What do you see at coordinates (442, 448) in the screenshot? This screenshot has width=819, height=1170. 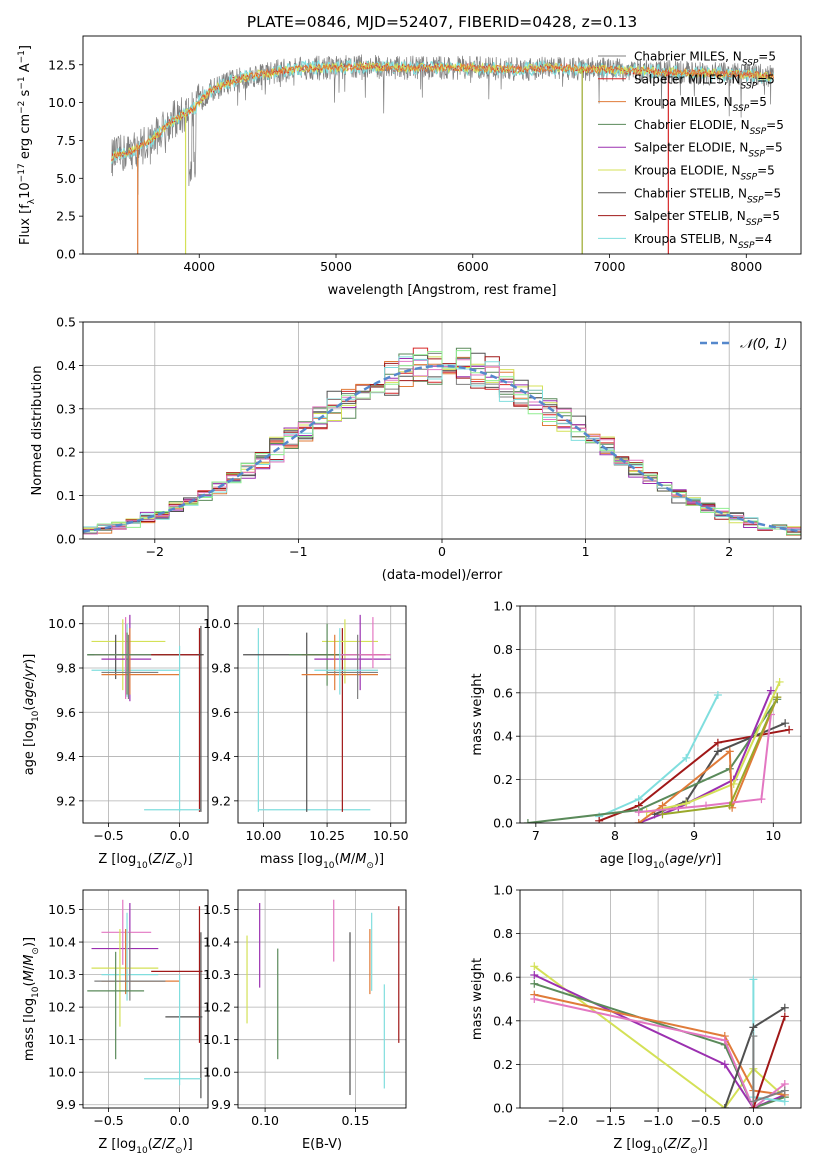 I see `gaussian-curve` at bounding box center [442, 448].